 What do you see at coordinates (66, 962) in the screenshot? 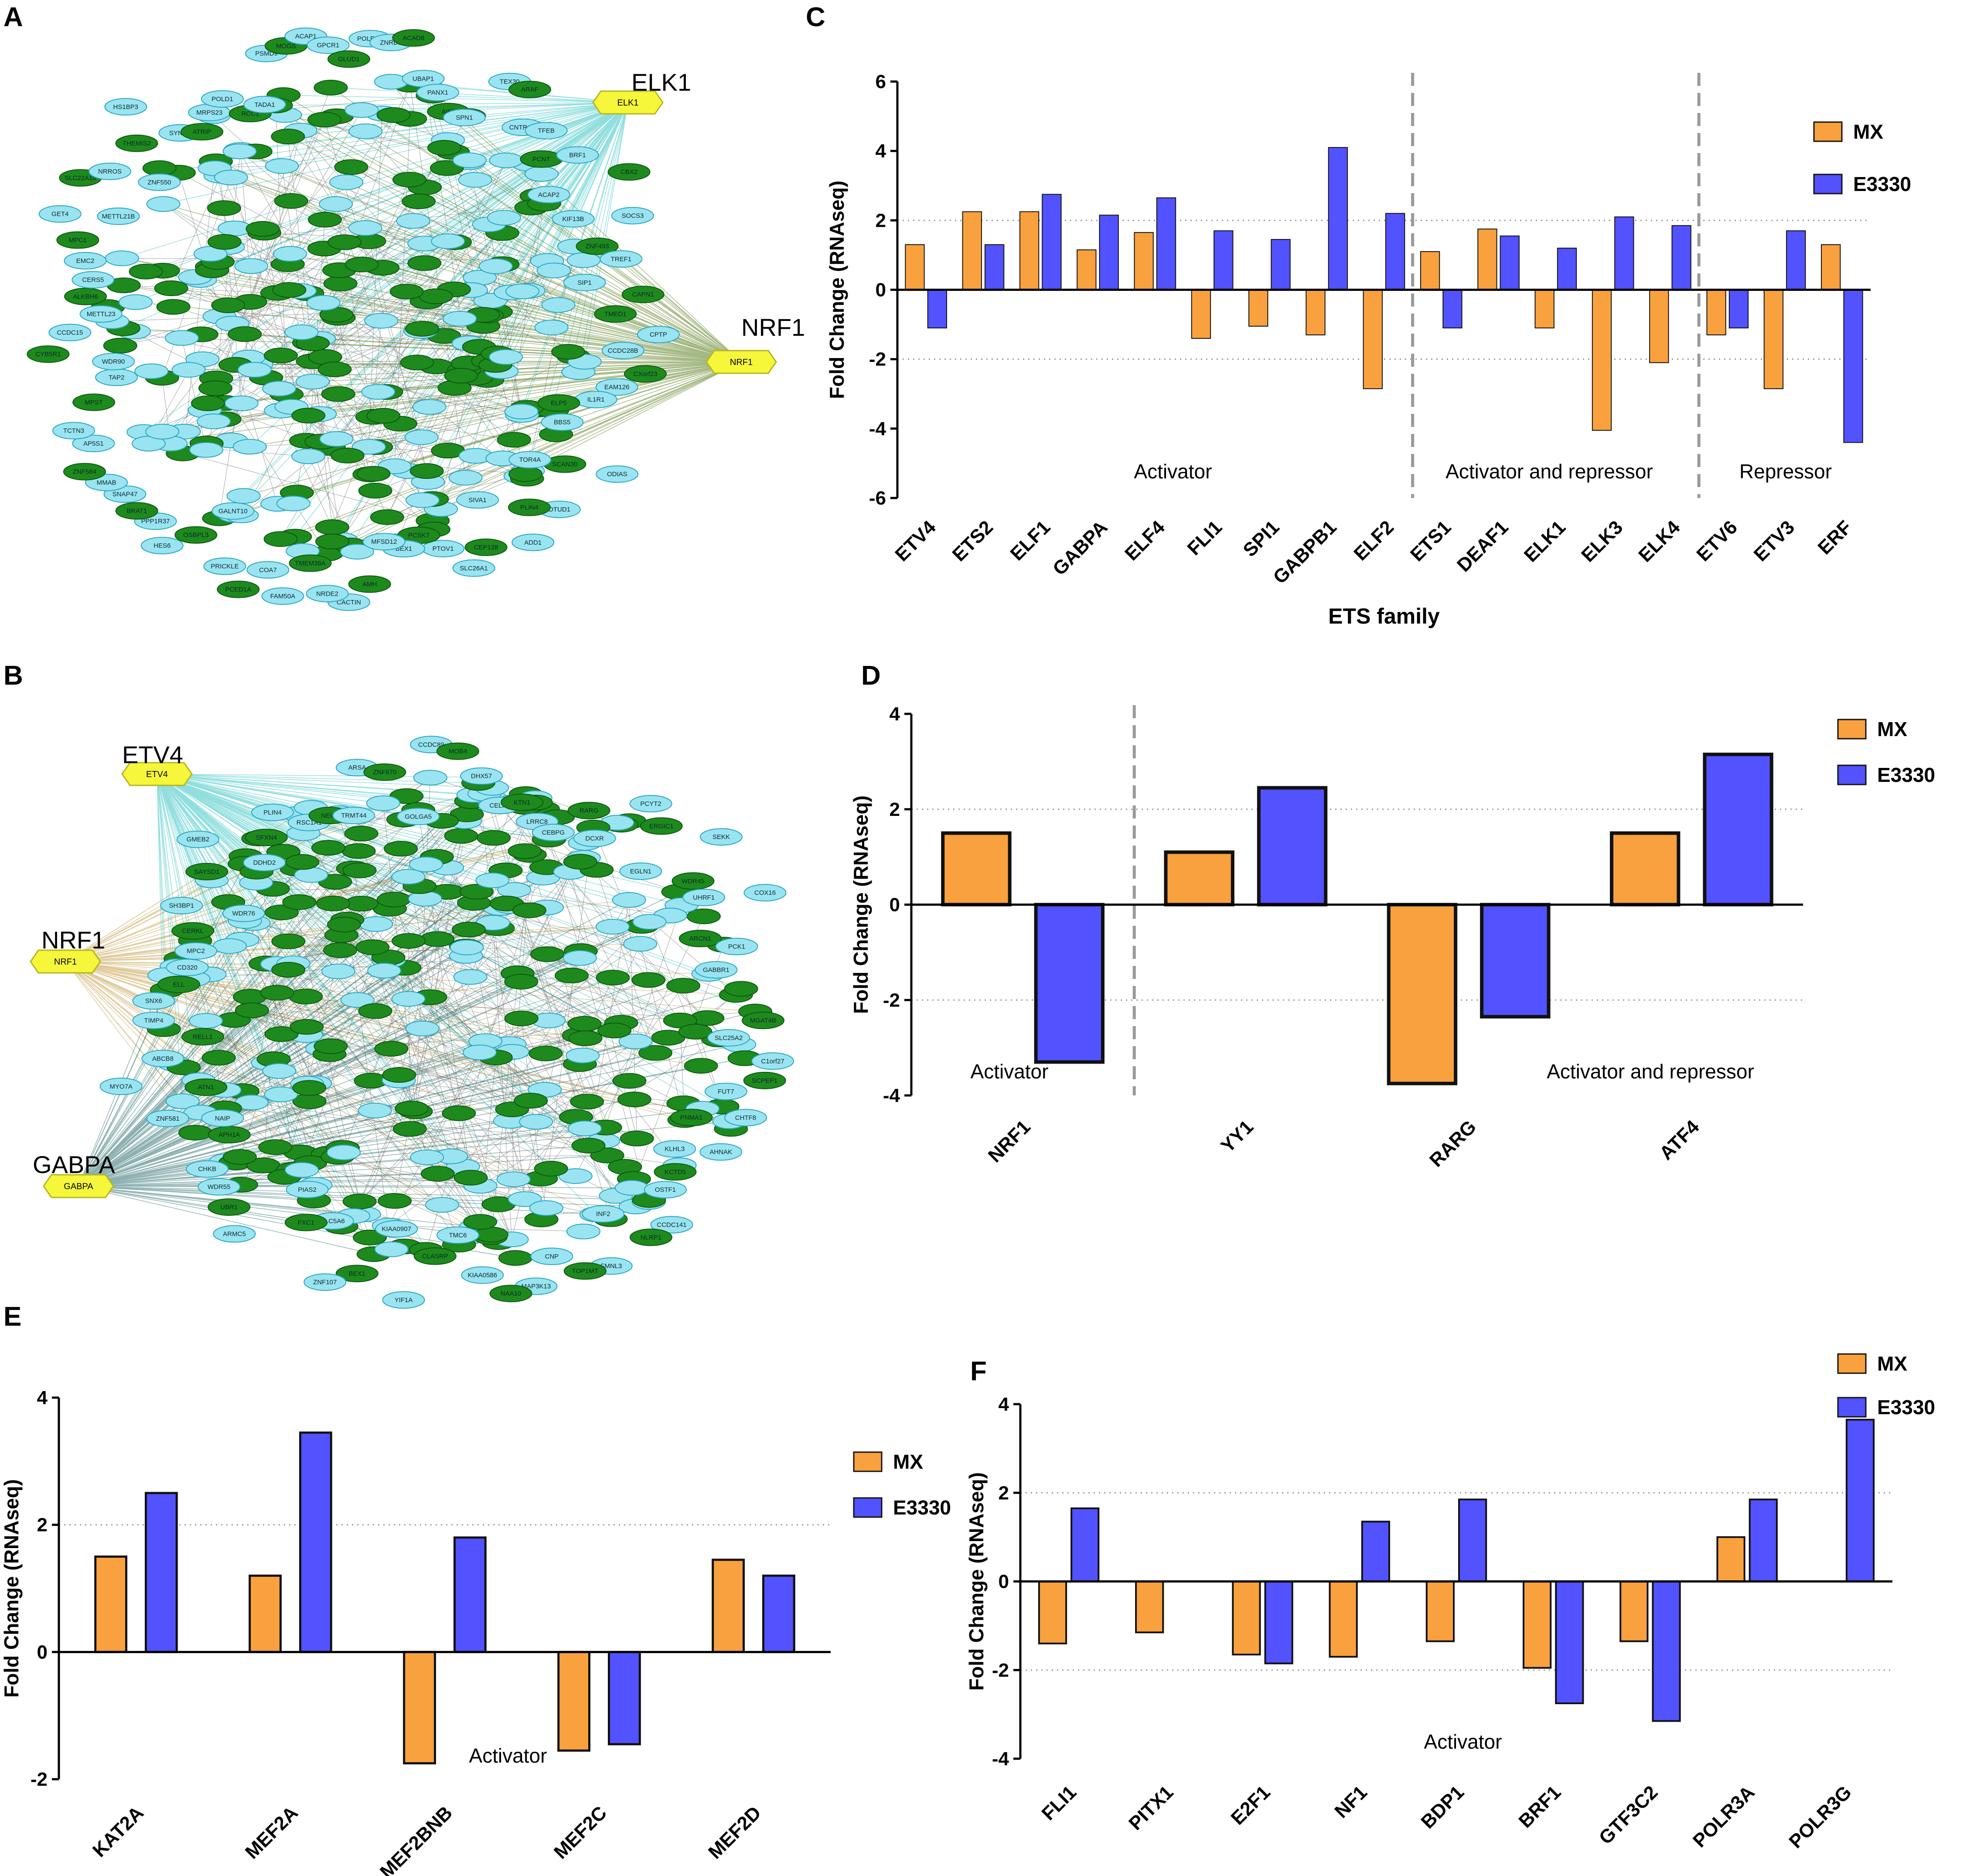
I see `hub-node-text: NRF1` at bounding box center [66, 962].